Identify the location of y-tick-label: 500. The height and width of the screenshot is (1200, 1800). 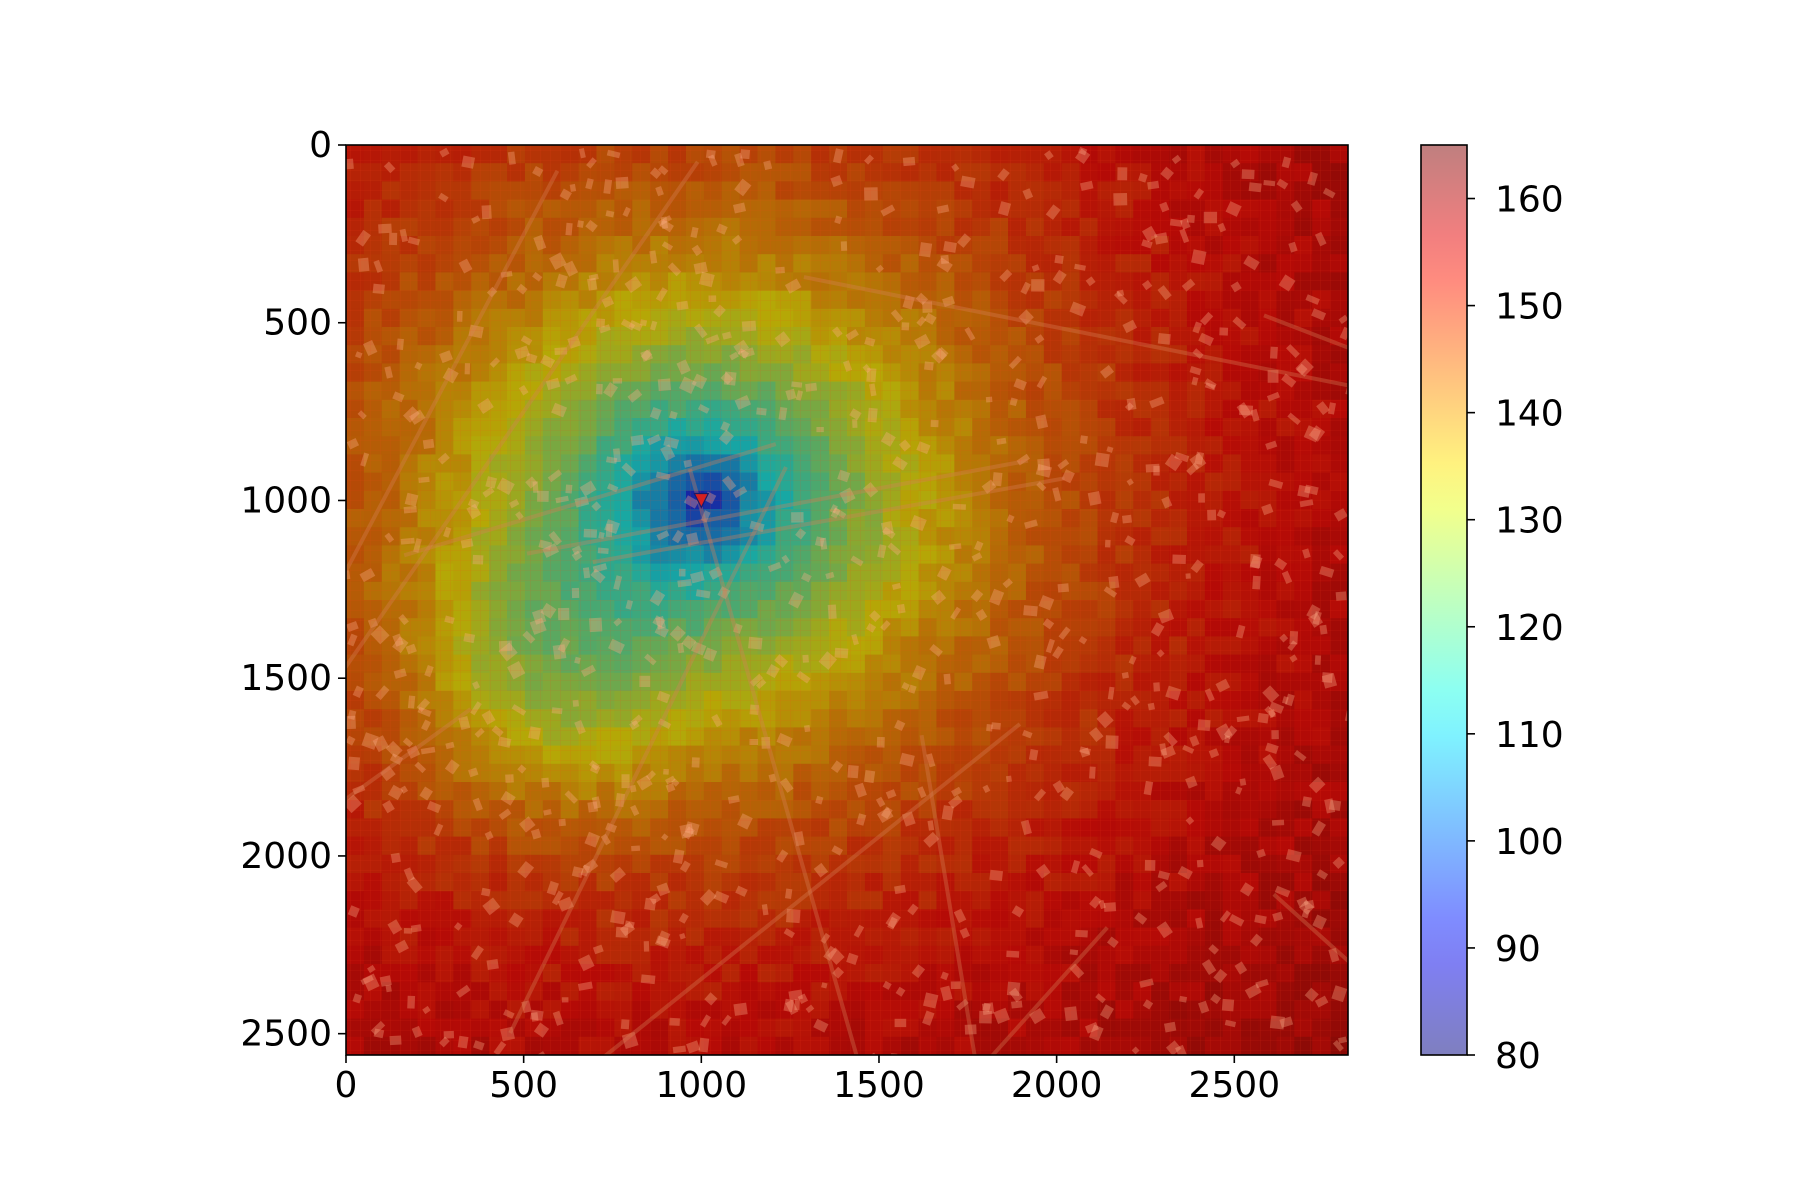
(297, 323).